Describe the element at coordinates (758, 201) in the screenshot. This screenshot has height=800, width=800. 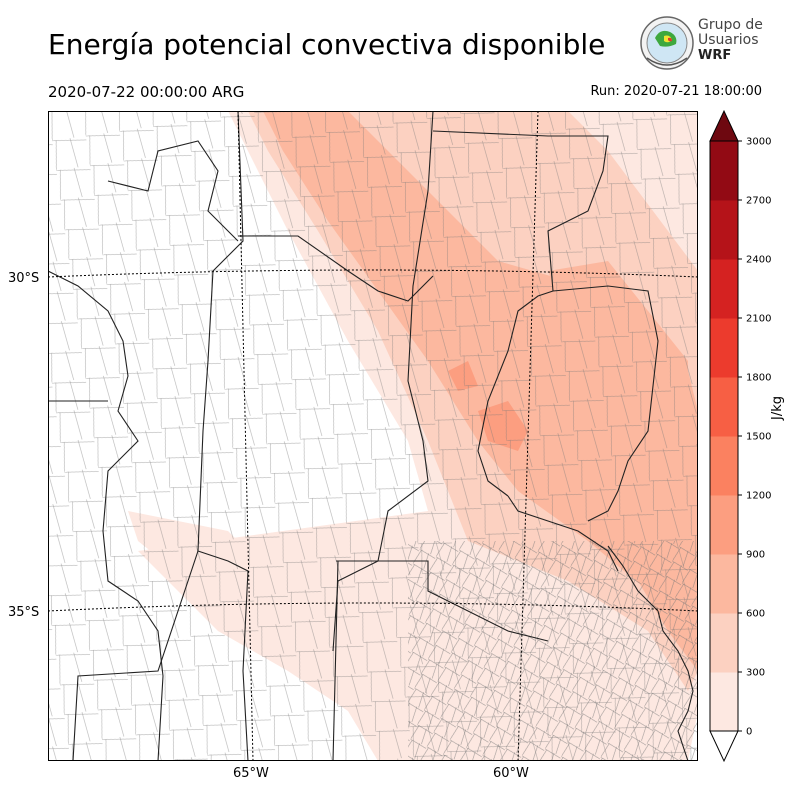
I see `colorbar-tick-label: 2700` at that location.